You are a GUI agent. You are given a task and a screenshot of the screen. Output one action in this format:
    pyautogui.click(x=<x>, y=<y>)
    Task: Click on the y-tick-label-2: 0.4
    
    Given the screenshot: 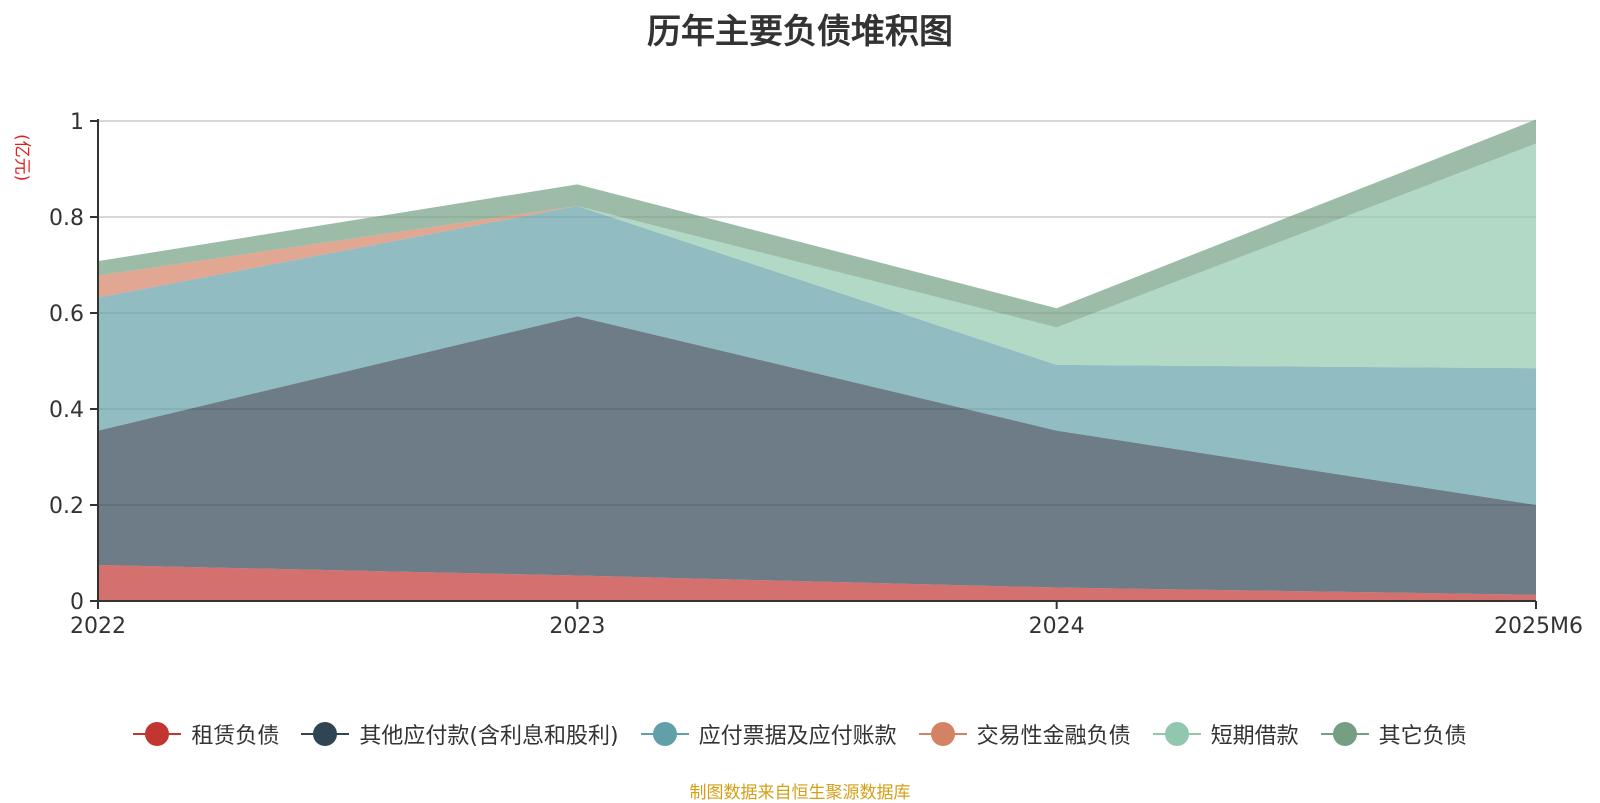 What is the action you would take?
    pyautogui.click(x=66, y=410)
    